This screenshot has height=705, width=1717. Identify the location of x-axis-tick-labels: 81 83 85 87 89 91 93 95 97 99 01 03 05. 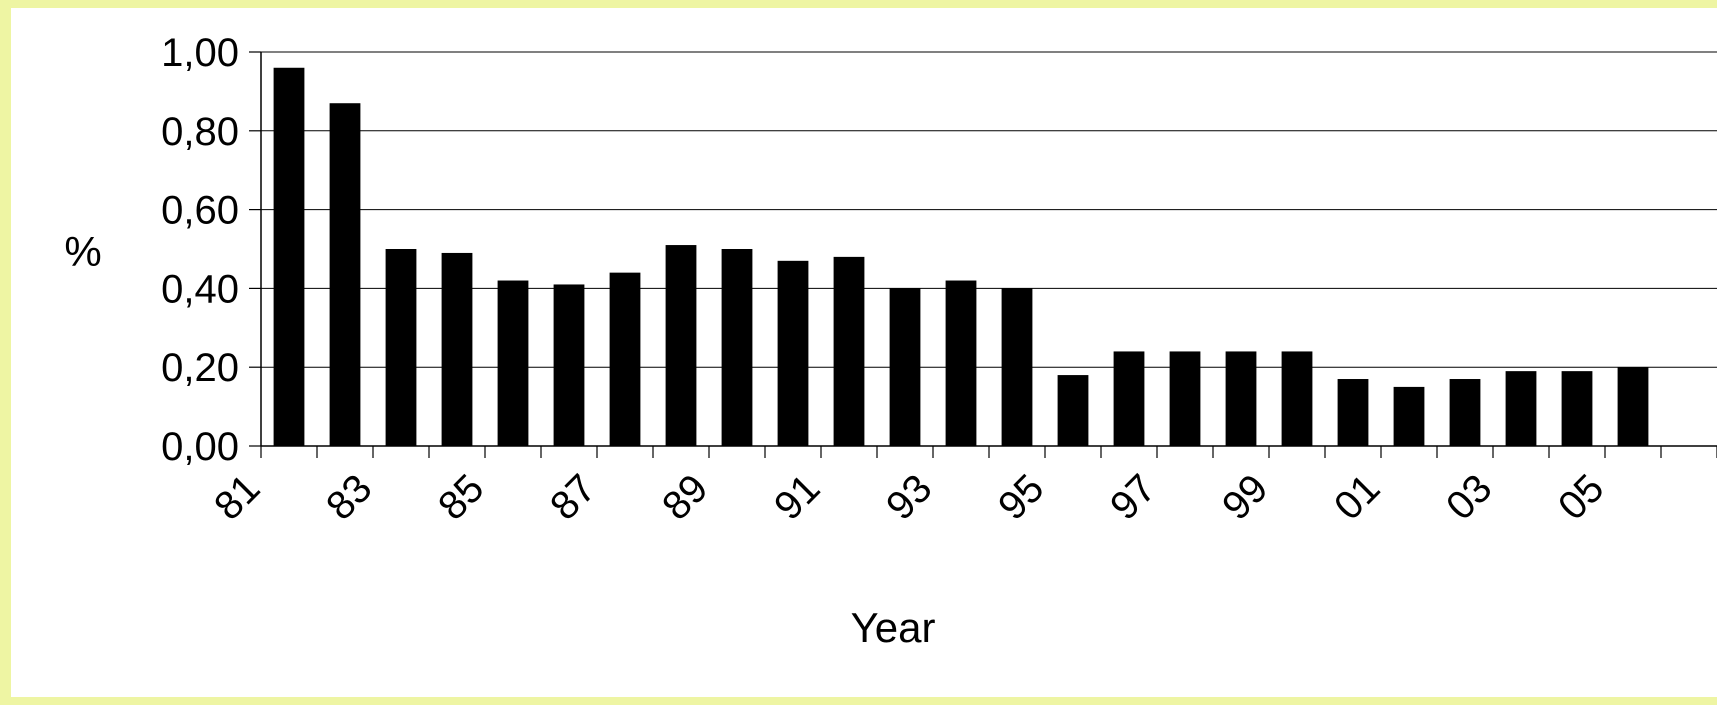
(909, 497).